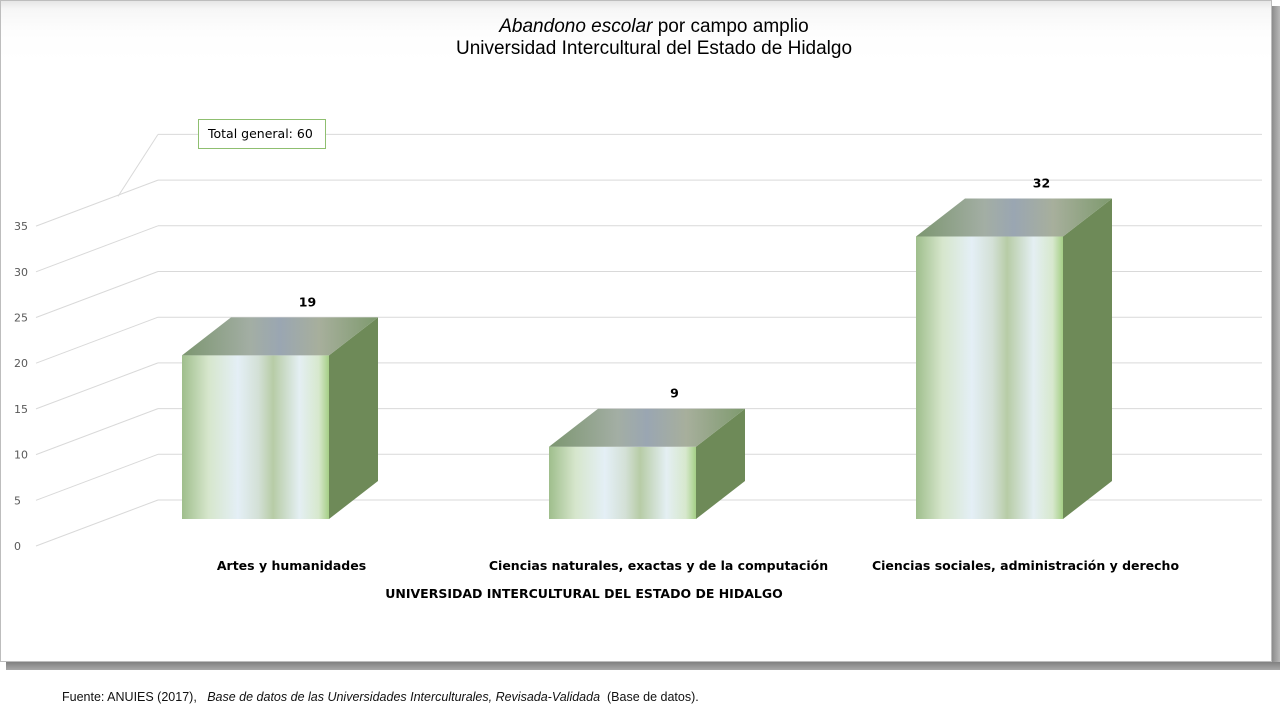  What do you see at coordinates (129, 697) in the screenshot?
I see `source-prefix: Fuente: ANUIES (2017),` at bounding box center [129, 697].